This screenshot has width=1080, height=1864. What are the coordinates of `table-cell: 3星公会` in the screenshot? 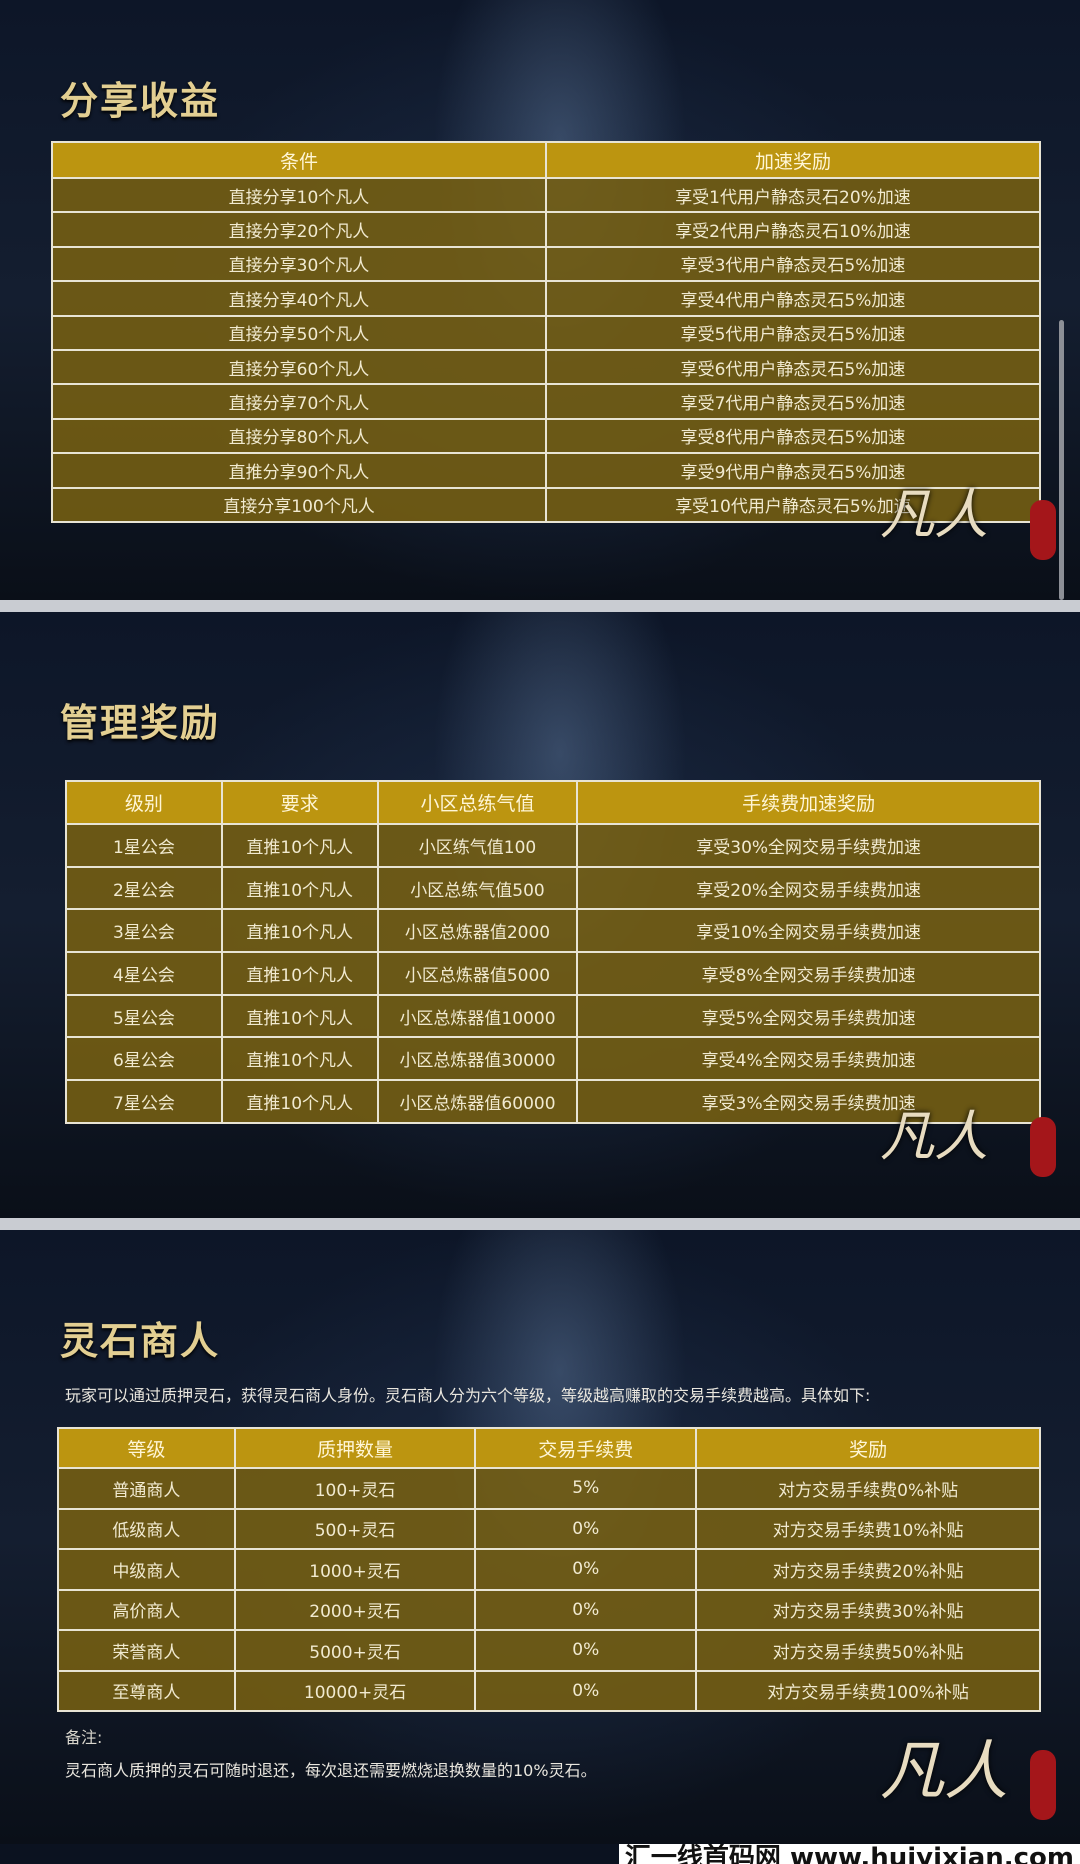 It's located at (144, 931).